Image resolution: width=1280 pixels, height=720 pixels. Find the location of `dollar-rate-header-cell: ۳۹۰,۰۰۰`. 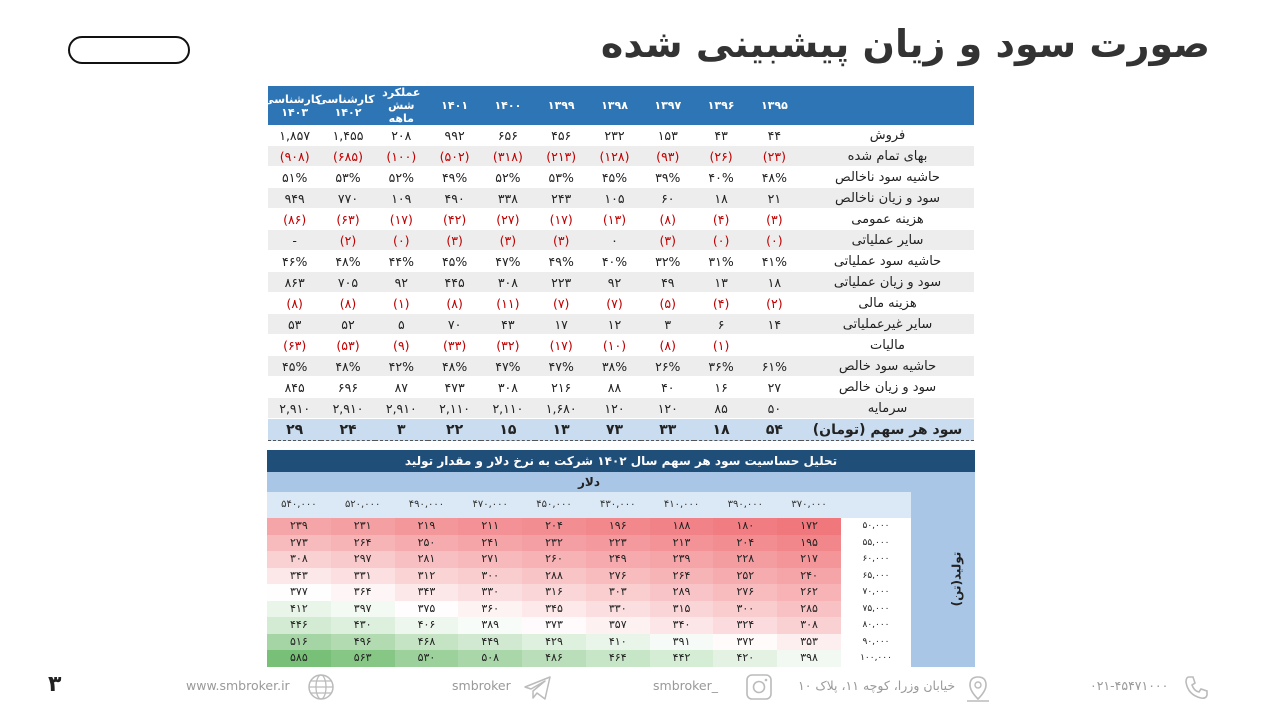

dollar-rate-header-cell: ۳۹۰,۰۰۰ is located at coordinates (745, 504).